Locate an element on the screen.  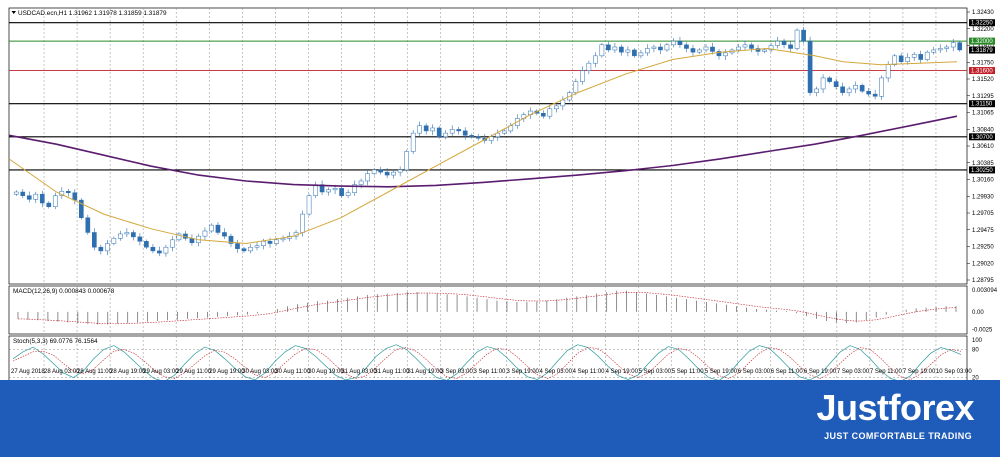
macd-signal-line is located at coordinates (487, 308).